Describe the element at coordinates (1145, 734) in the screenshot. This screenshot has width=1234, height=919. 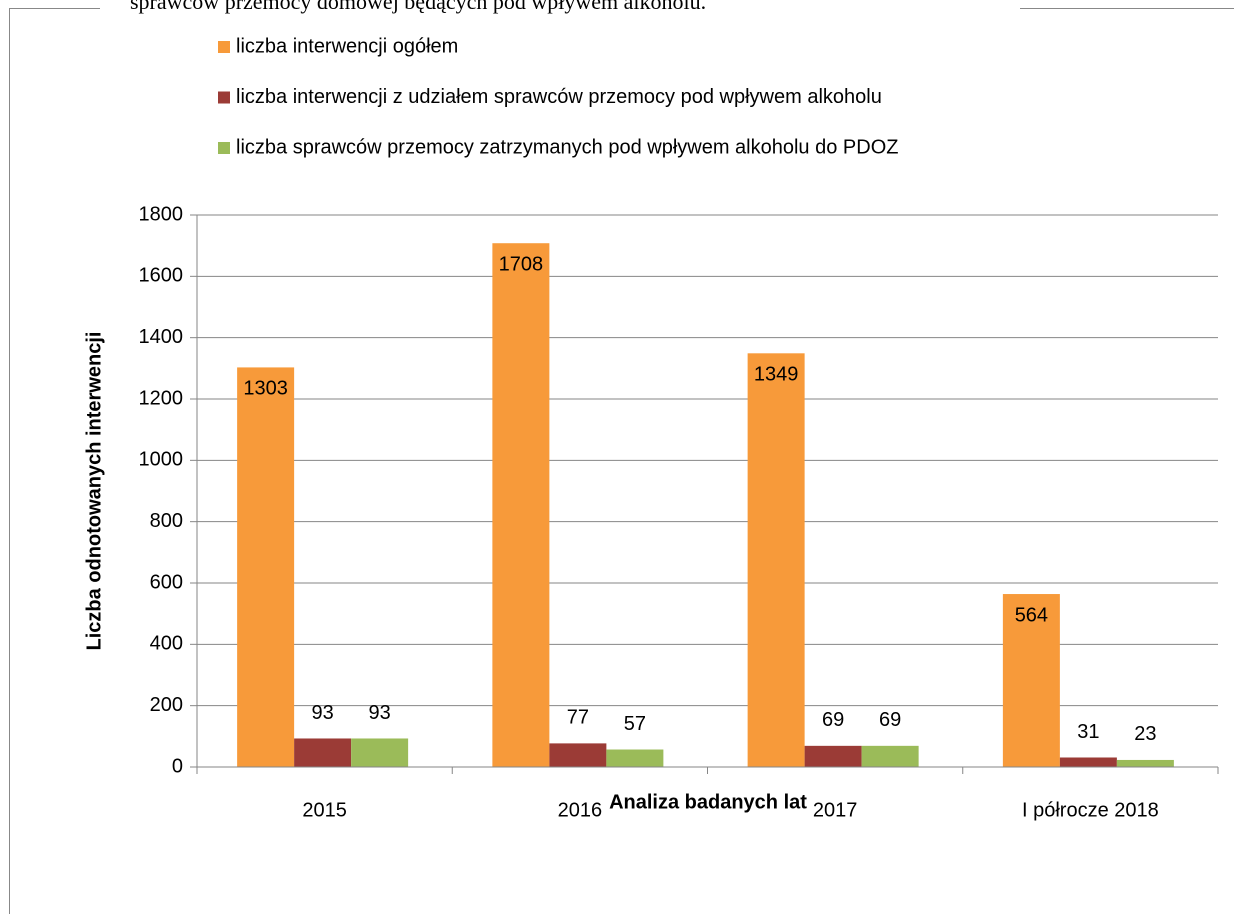
I see `data-label: 23` at that location.